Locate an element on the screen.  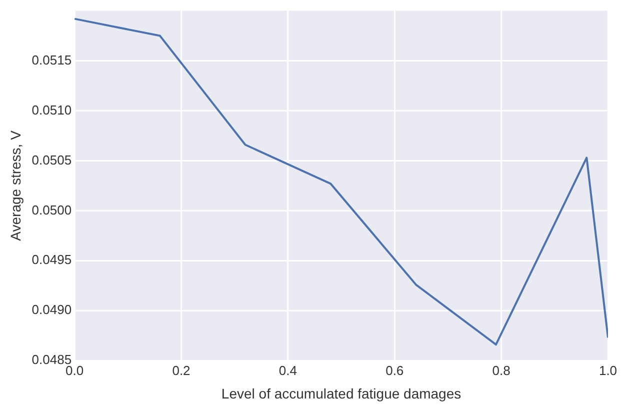
x-tick-label: 0.2 is located at coordinates (181, 370).